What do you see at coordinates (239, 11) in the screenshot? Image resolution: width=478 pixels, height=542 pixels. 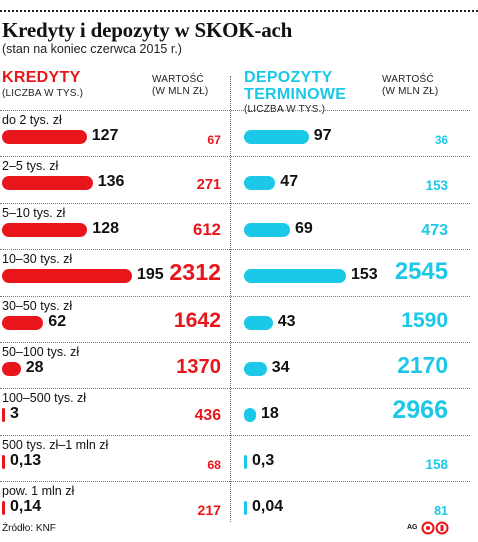 I see `top-rule` at bounding box center [239, 11].